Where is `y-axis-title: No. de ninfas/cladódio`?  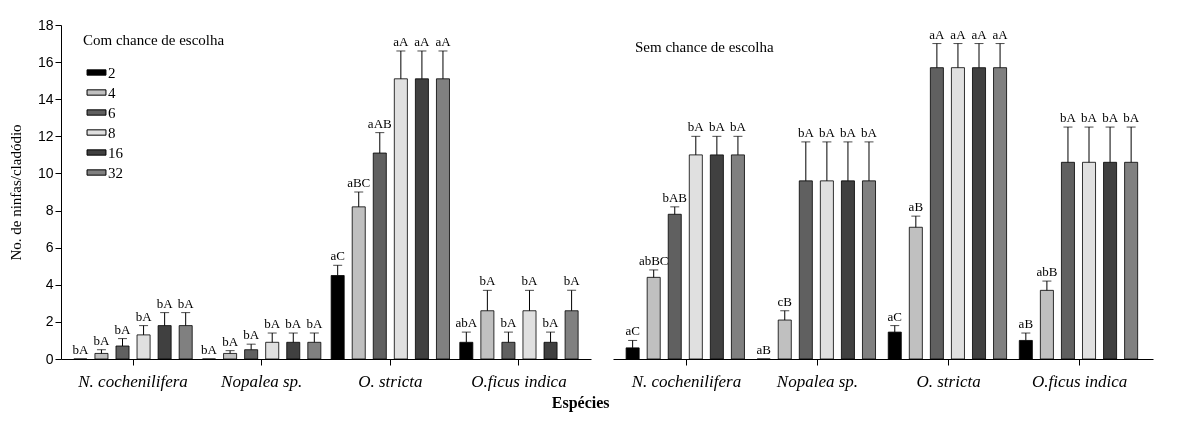 y-axis-title: No. de ninfas/cladódio is located at coordinates (15, 192).